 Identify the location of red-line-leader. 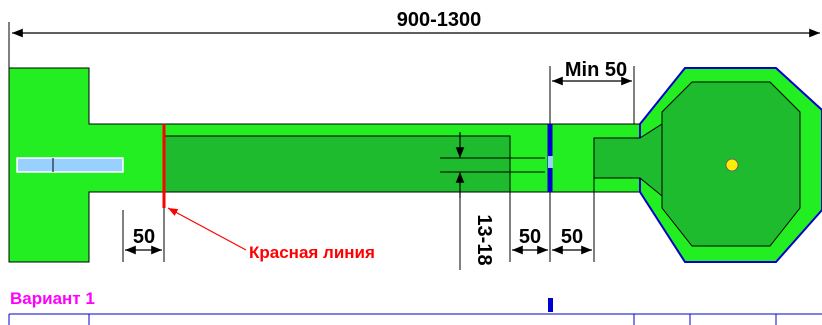
(207, 229).